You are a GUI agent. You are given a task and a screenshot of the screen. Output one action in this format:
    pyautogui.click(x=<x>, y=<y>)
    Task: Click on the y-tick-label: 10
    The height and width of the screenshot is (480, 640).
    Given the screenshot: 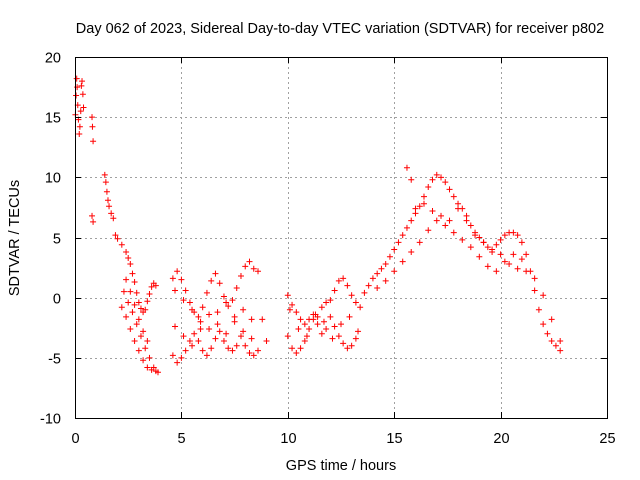 What is the action you would take?
    pyautogui.click(x=53, y=179)
    